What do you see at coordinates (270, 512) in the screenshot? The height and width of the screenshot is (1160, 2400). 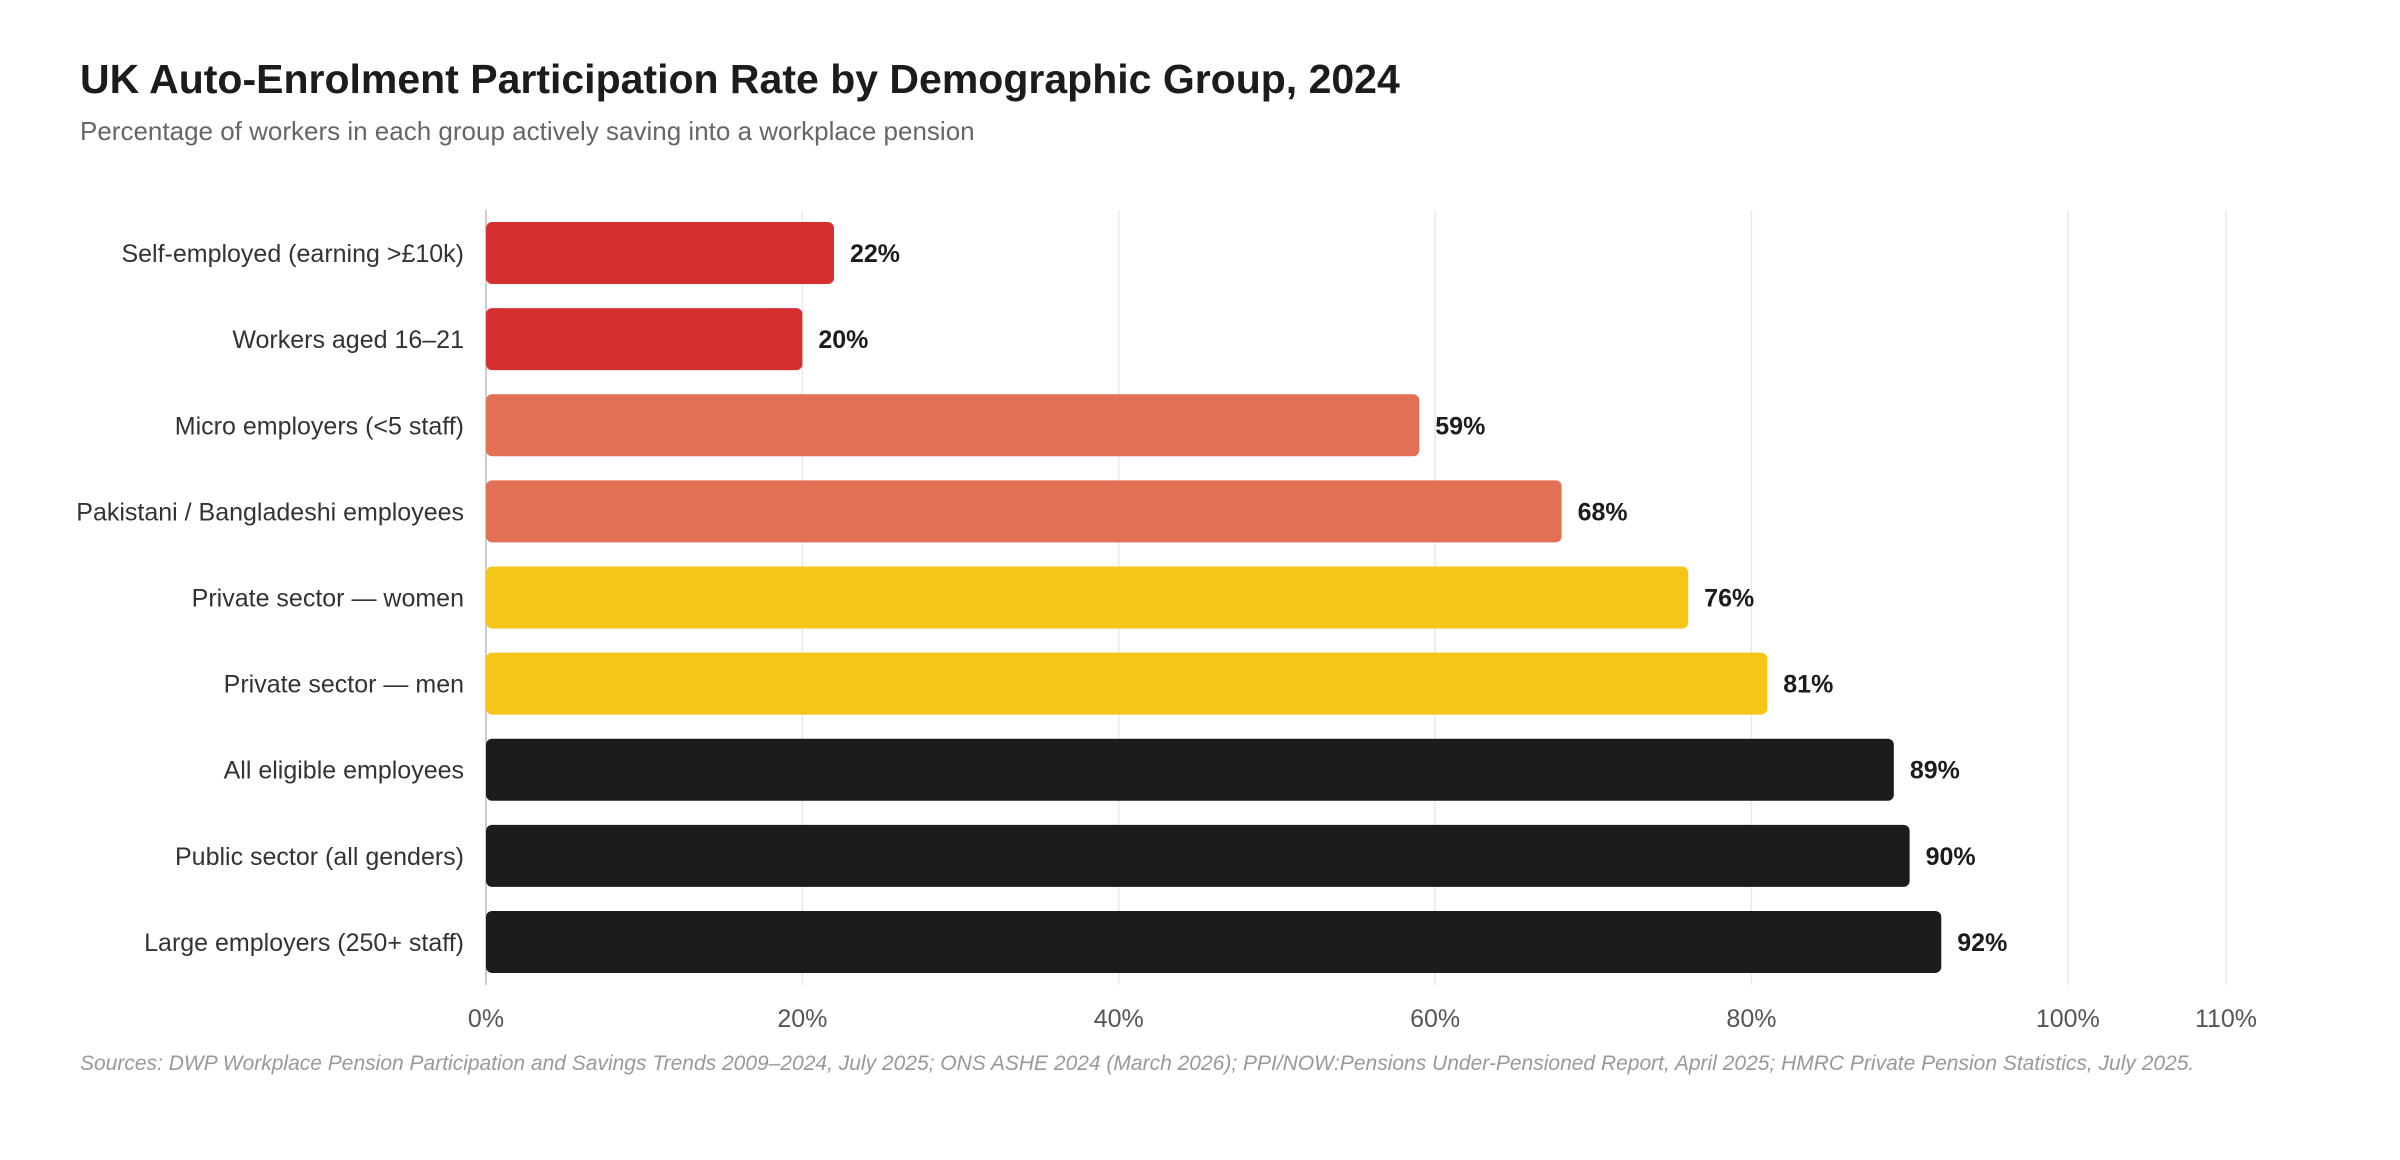 I see `category-label: Pakistani / Bangladeshi employees` at bounding box center [270, 512].